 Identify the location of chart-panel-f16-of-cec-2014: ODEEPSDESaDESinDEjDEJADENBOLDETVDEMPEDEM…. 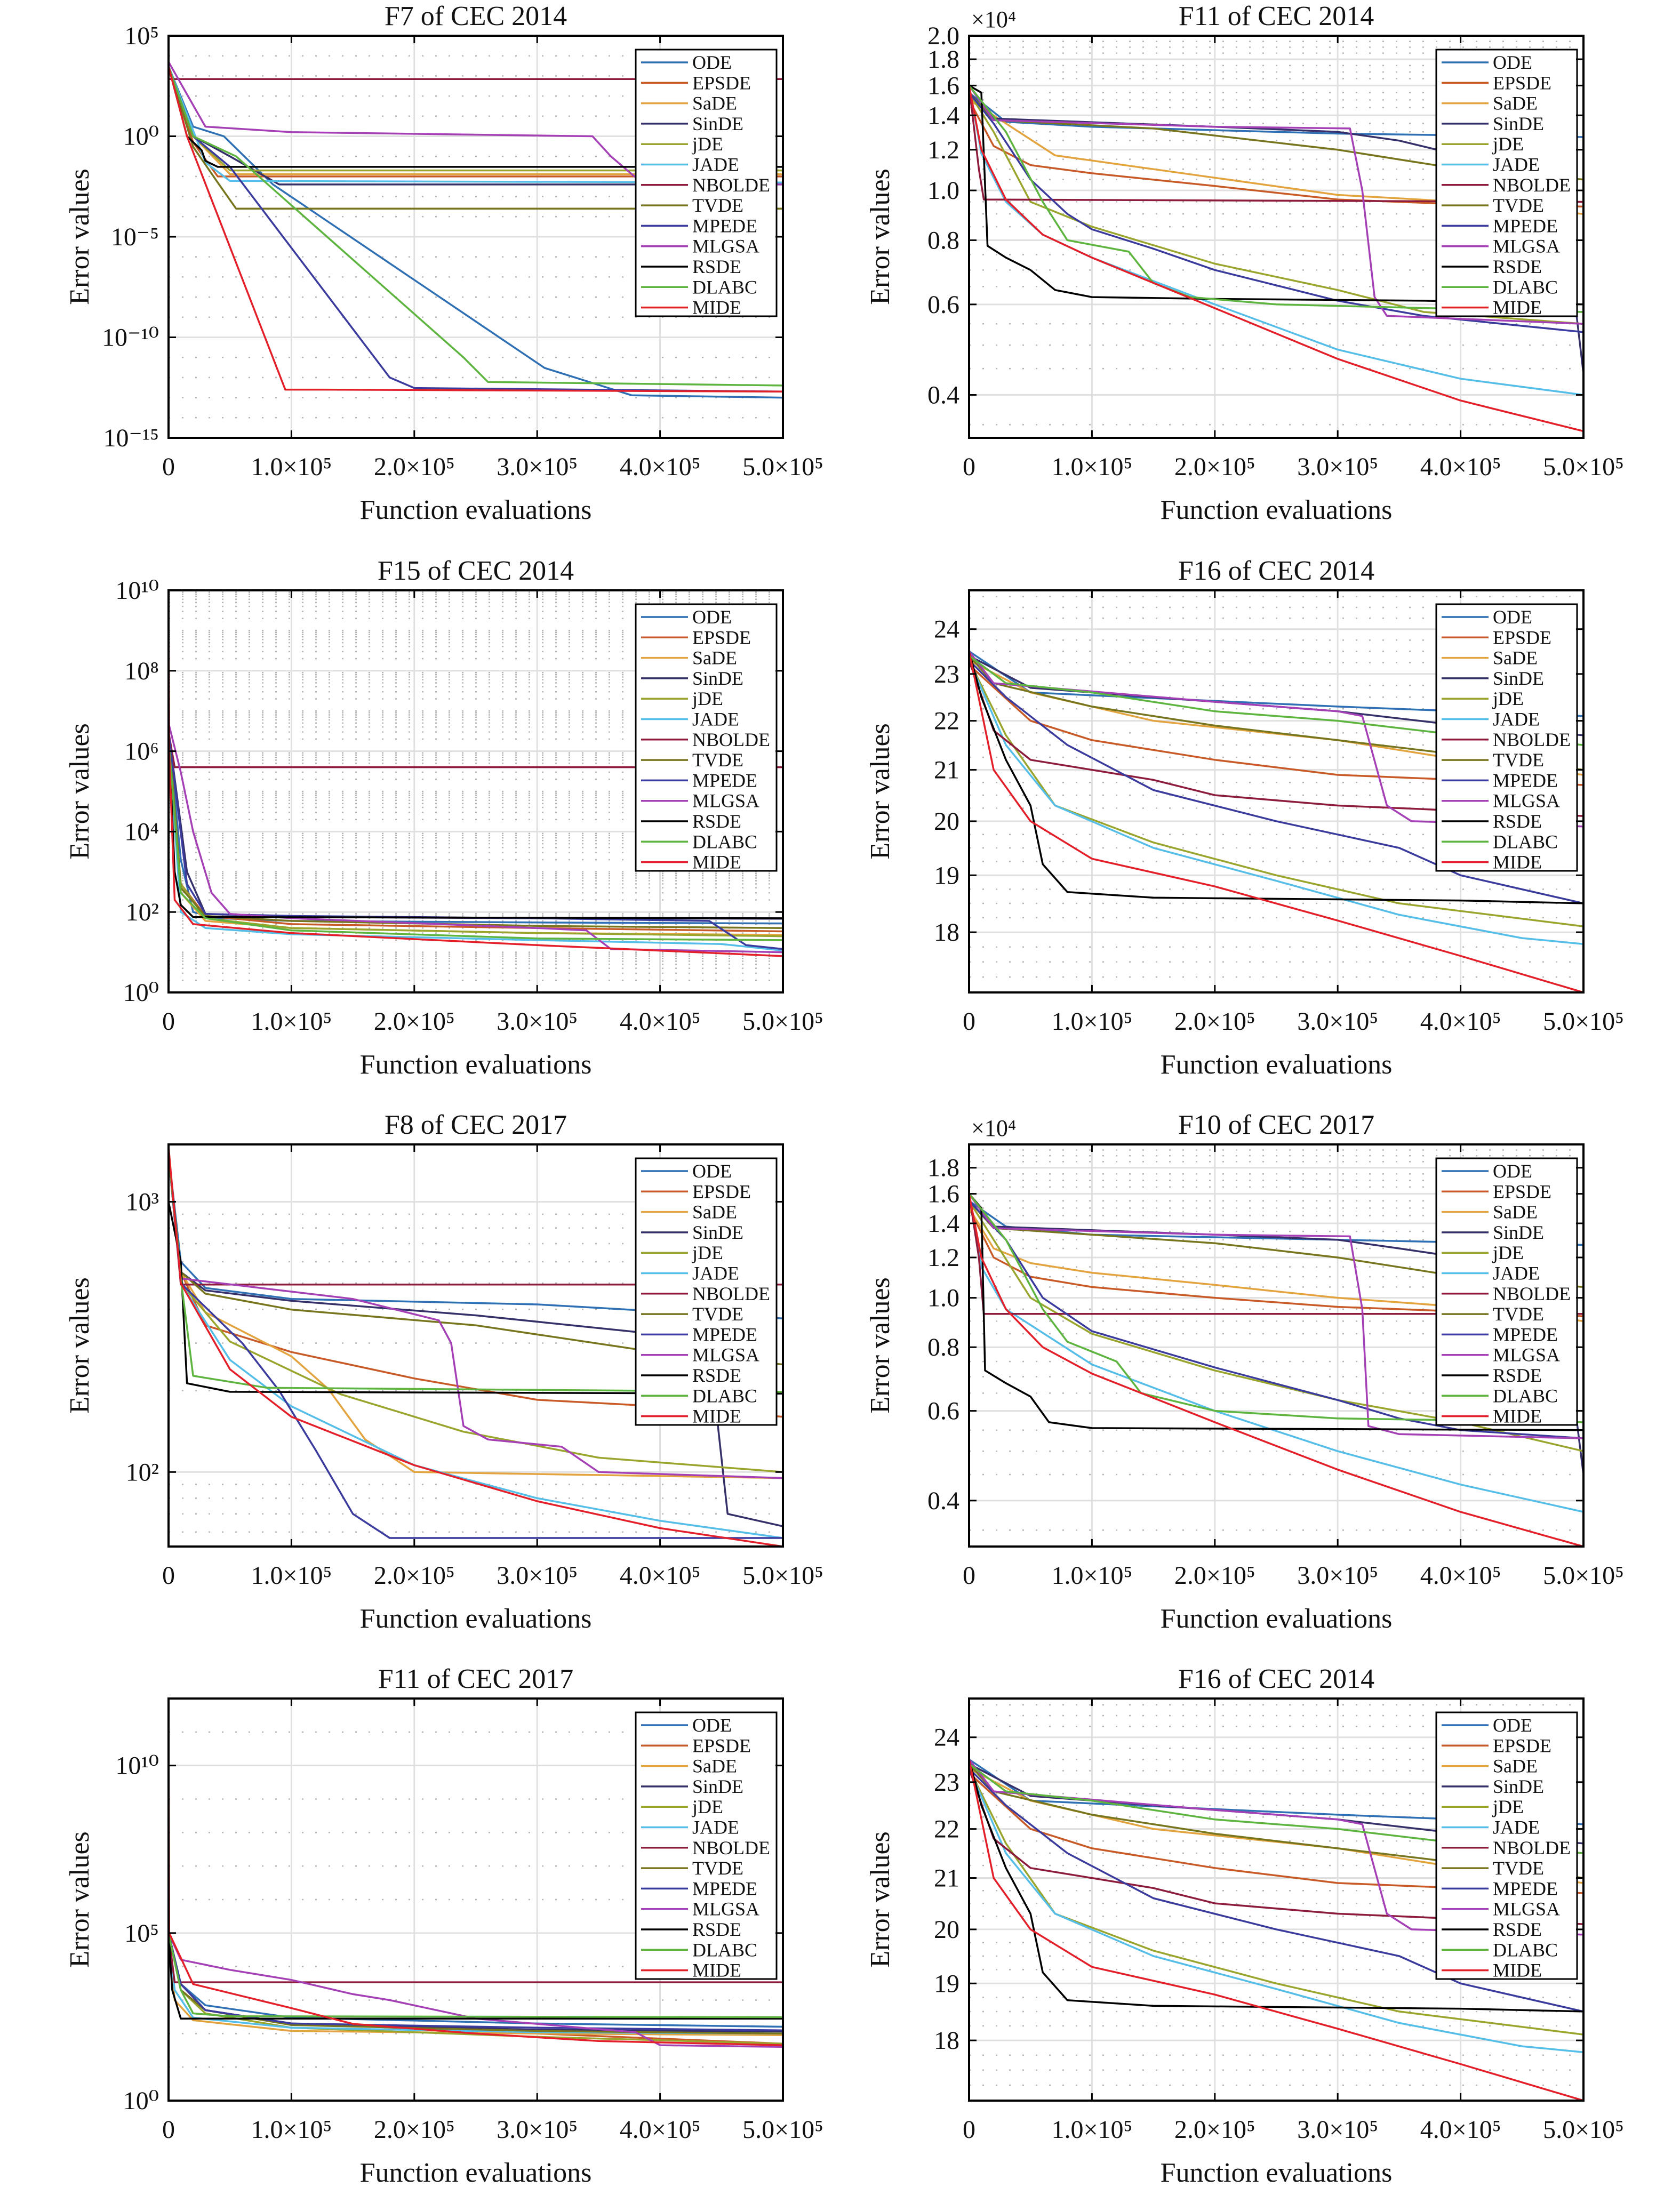
(1244, 1926).